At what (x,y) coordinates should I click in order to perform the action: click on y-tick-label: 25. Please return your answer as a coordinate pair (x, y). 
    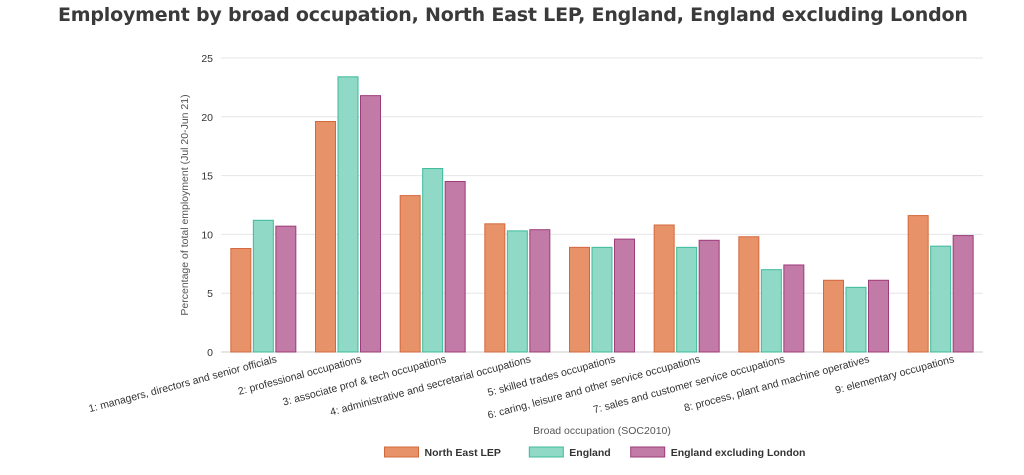
    Looking at the image, I should click on (207, 59).